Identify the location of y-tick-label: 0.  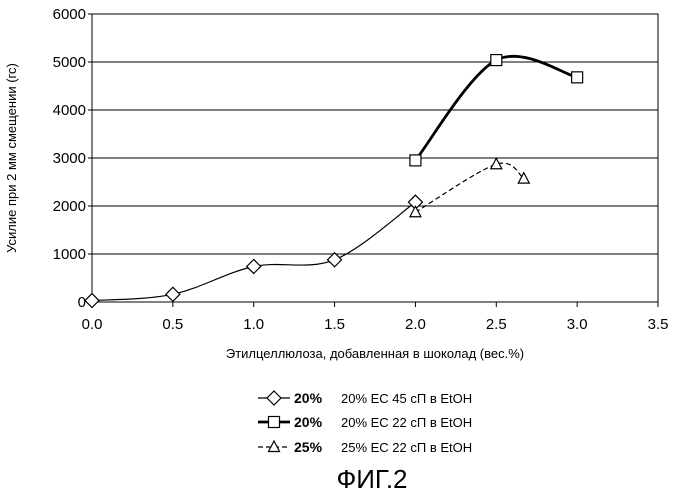
(82, 302).